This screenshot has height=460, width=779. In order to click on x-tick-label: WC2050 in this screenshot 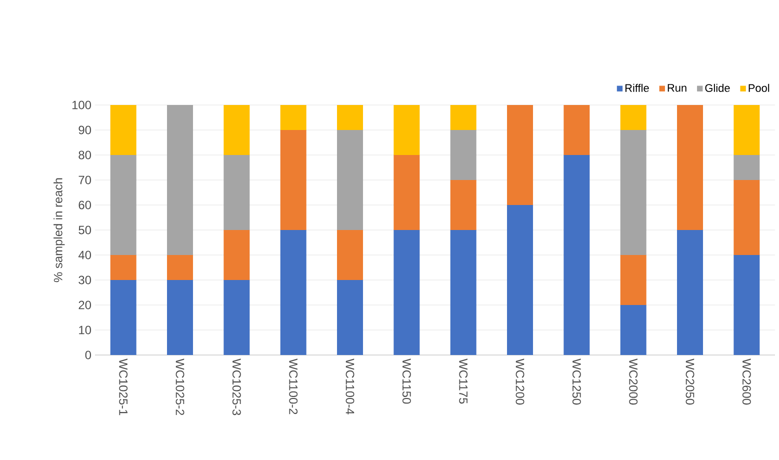, I will do `click(690, 381)`.